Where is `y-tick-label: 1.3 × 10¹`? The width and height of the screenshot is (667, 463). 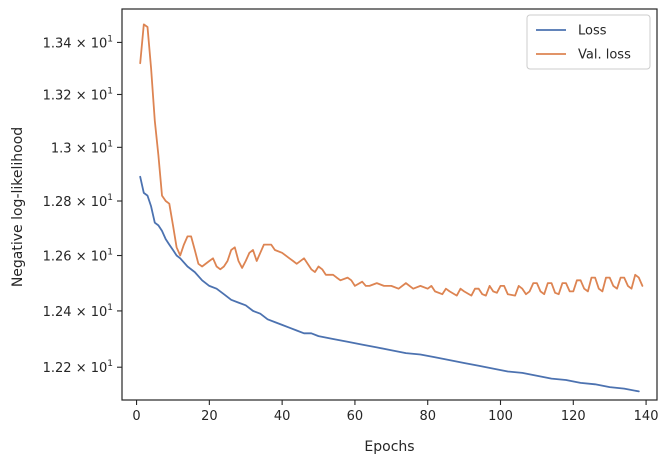 y-tick-label: 1.3 × 10¹ is located at coordinates (82, 147).